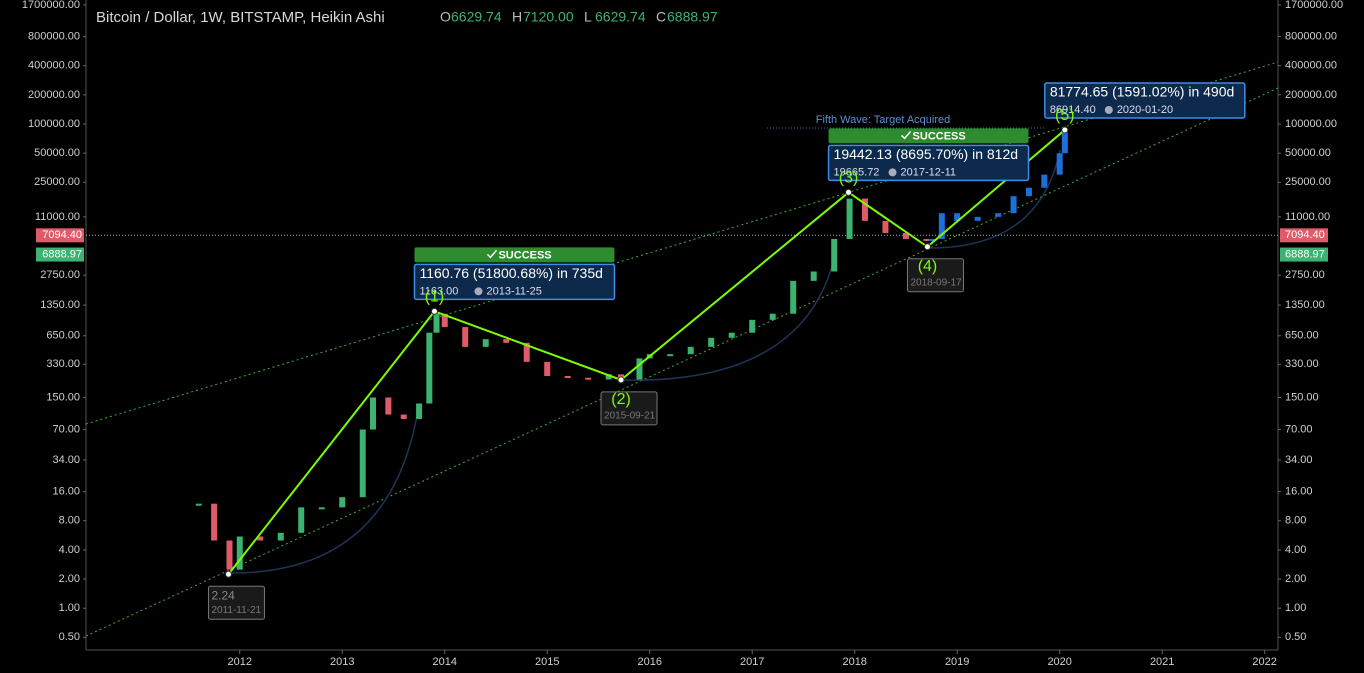  I want to click on wave-value: 86914.40, so click(1073, 110).